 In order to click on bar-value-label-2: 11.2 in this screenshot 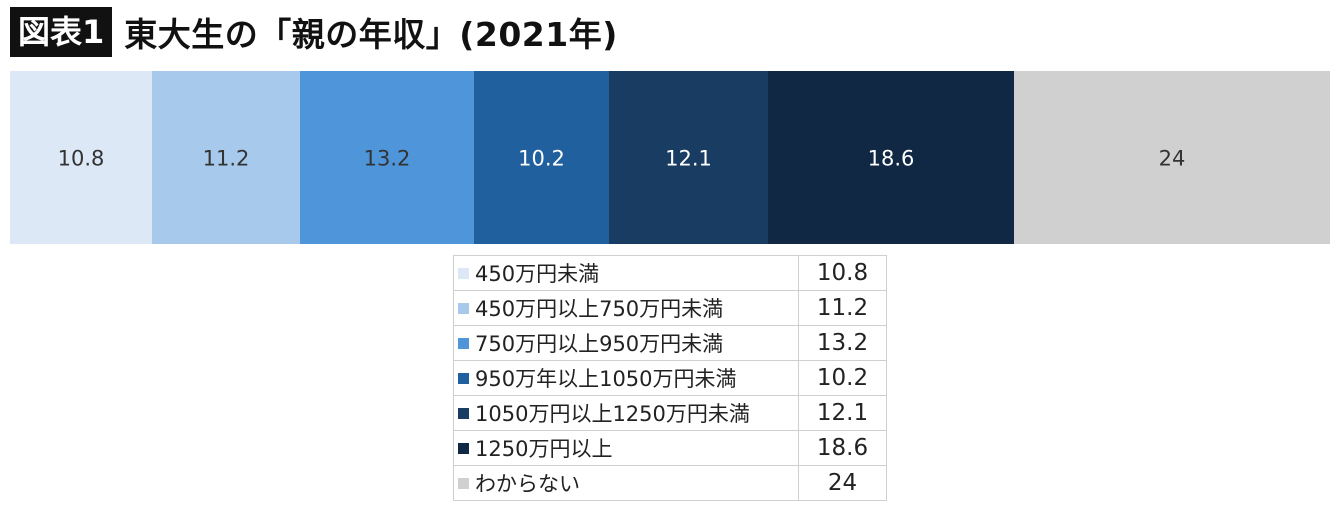, I will do `click(226, 159)`.